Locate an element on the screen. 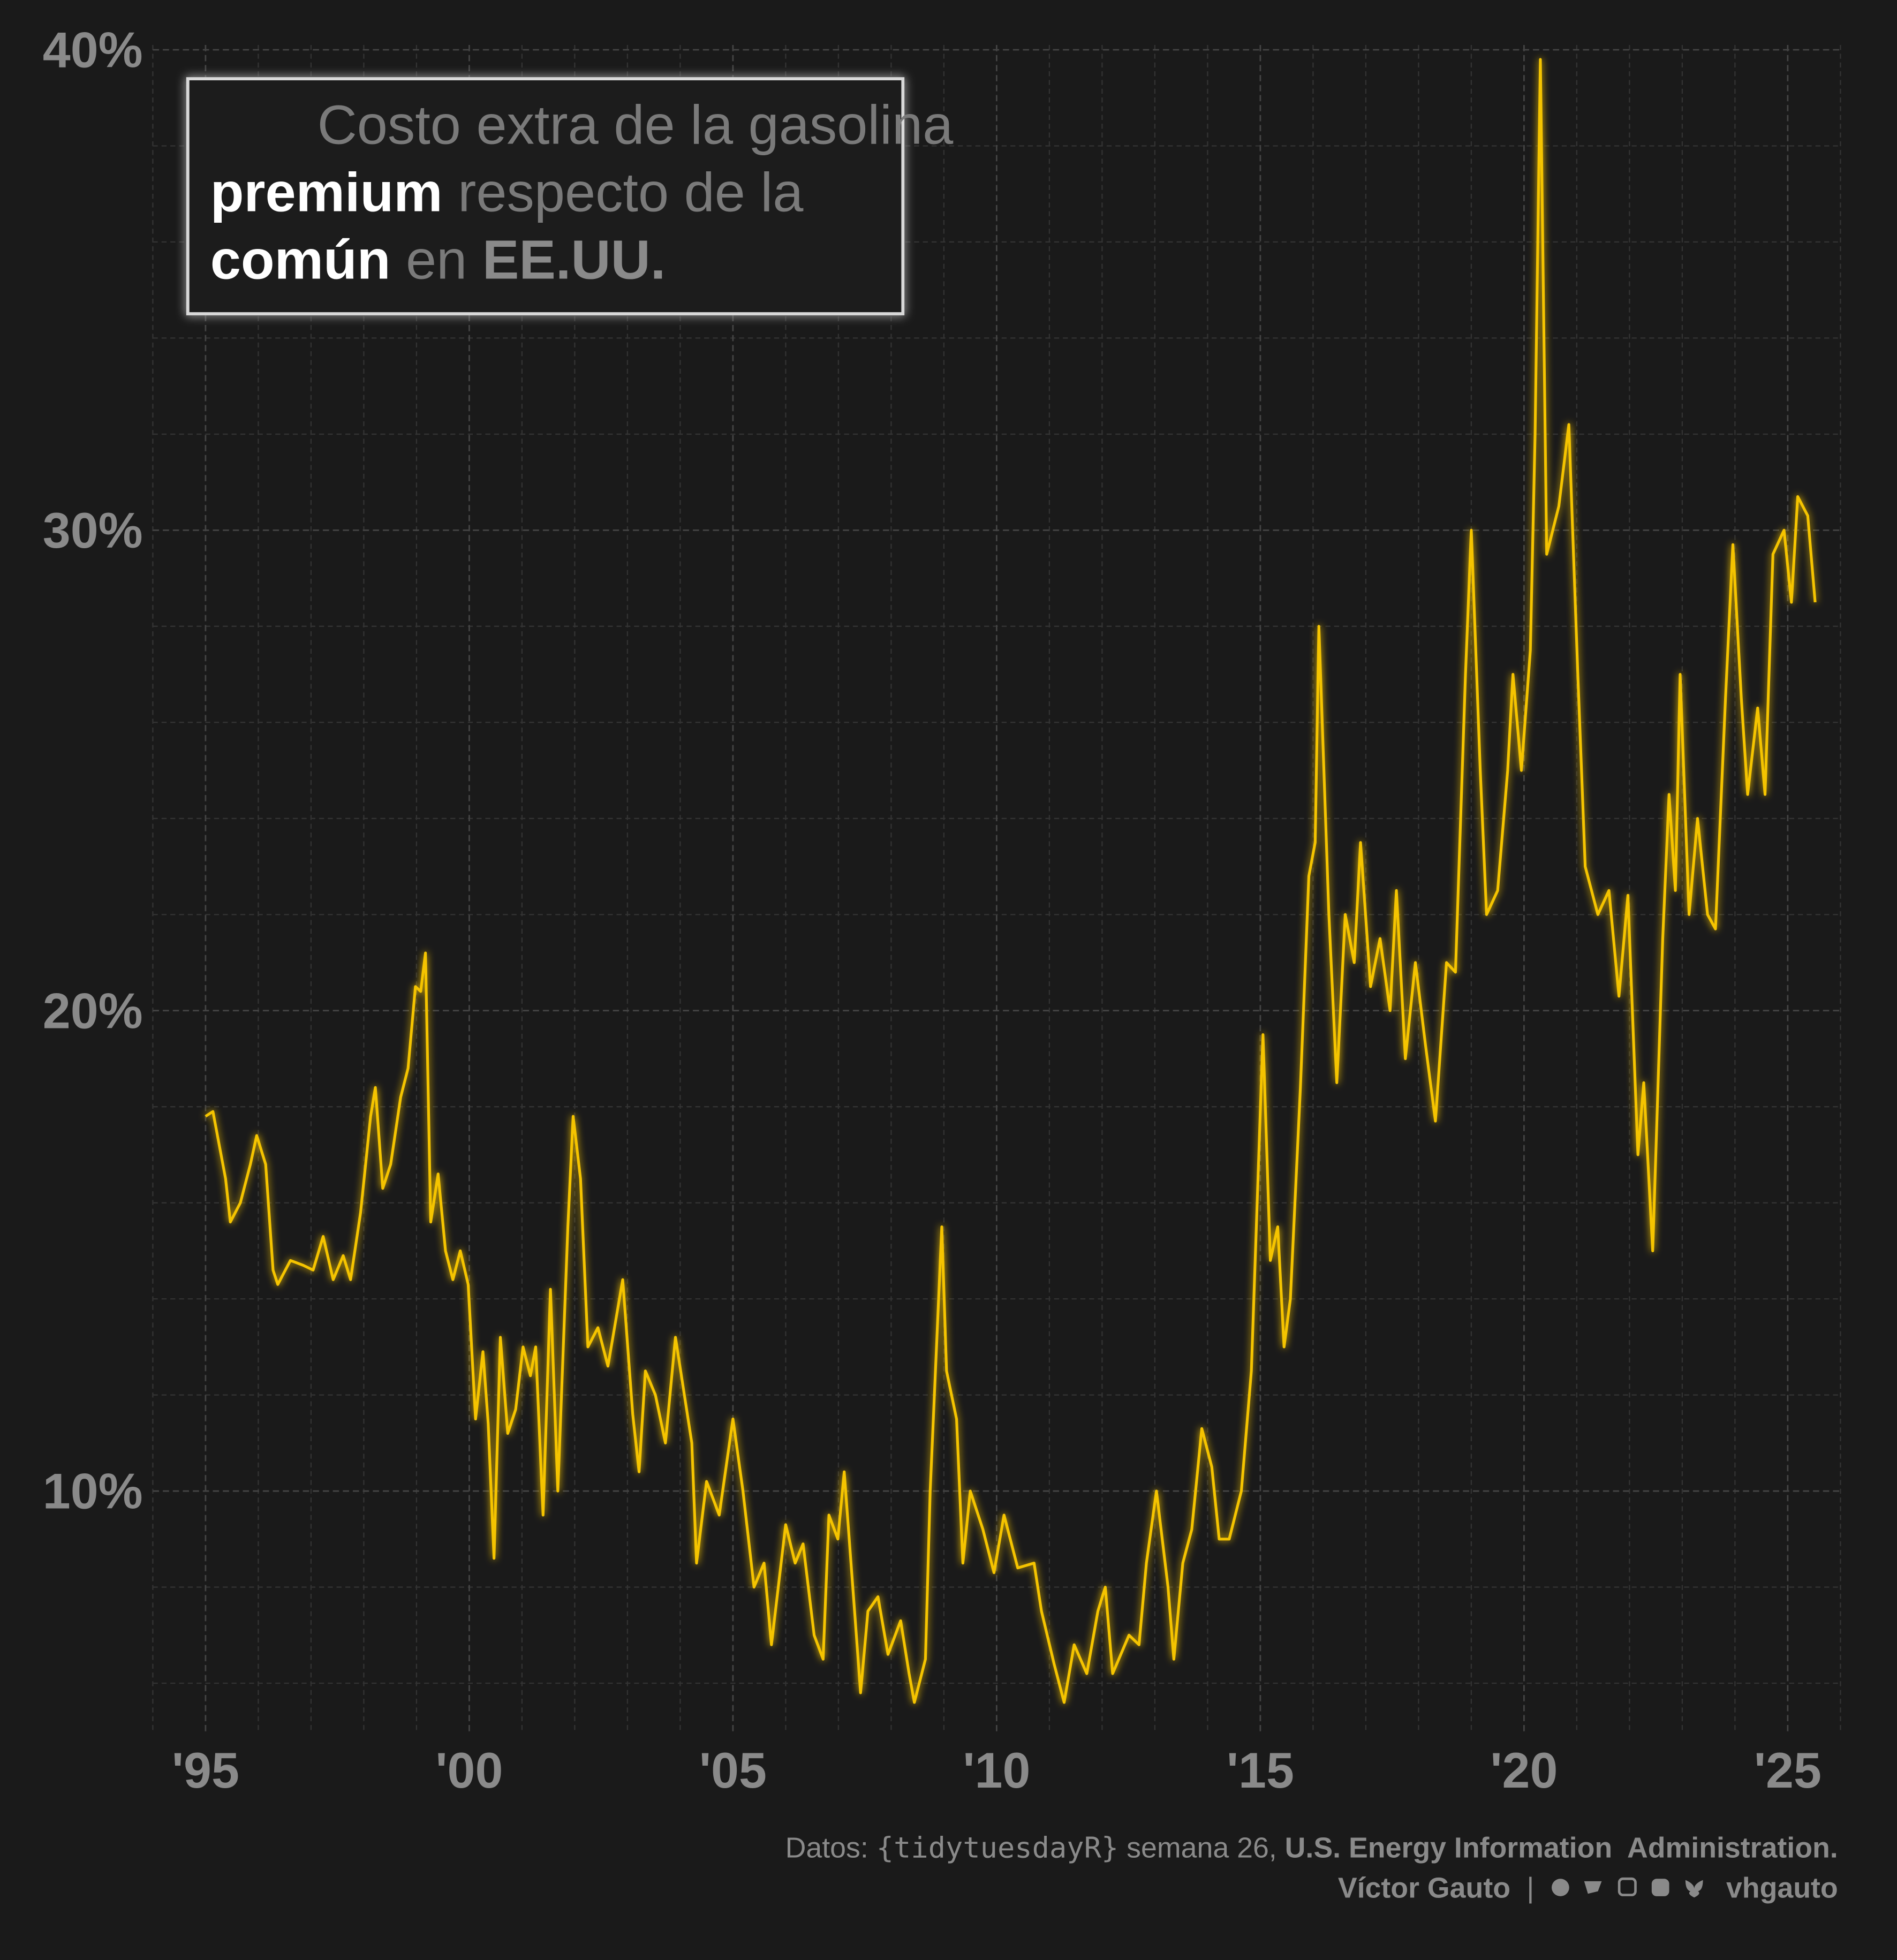  title-part: respecto de la is located at coordinates (623, 192).